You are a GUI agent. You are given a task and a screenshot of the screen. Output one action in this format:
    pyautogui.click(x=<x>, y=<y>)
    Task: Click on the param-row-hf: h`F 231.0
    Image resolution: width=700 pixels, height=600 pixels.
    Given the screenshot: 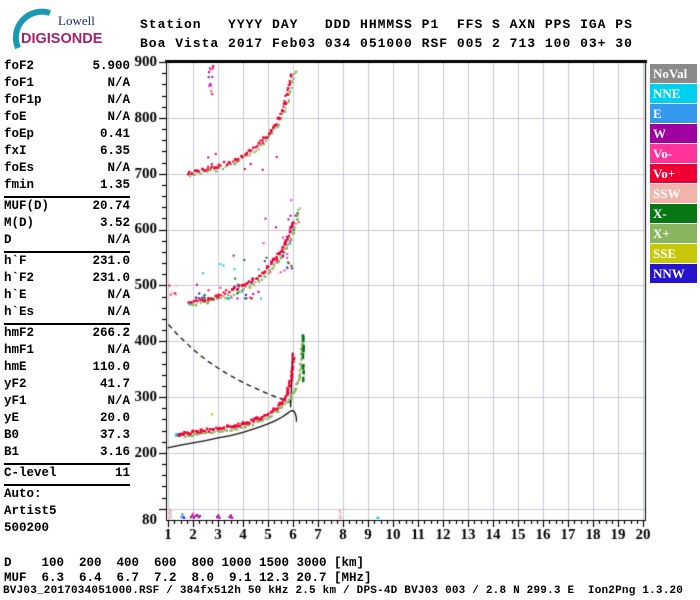 What is the action you would take?
    pyautogui.click(x=67, y=262)
    